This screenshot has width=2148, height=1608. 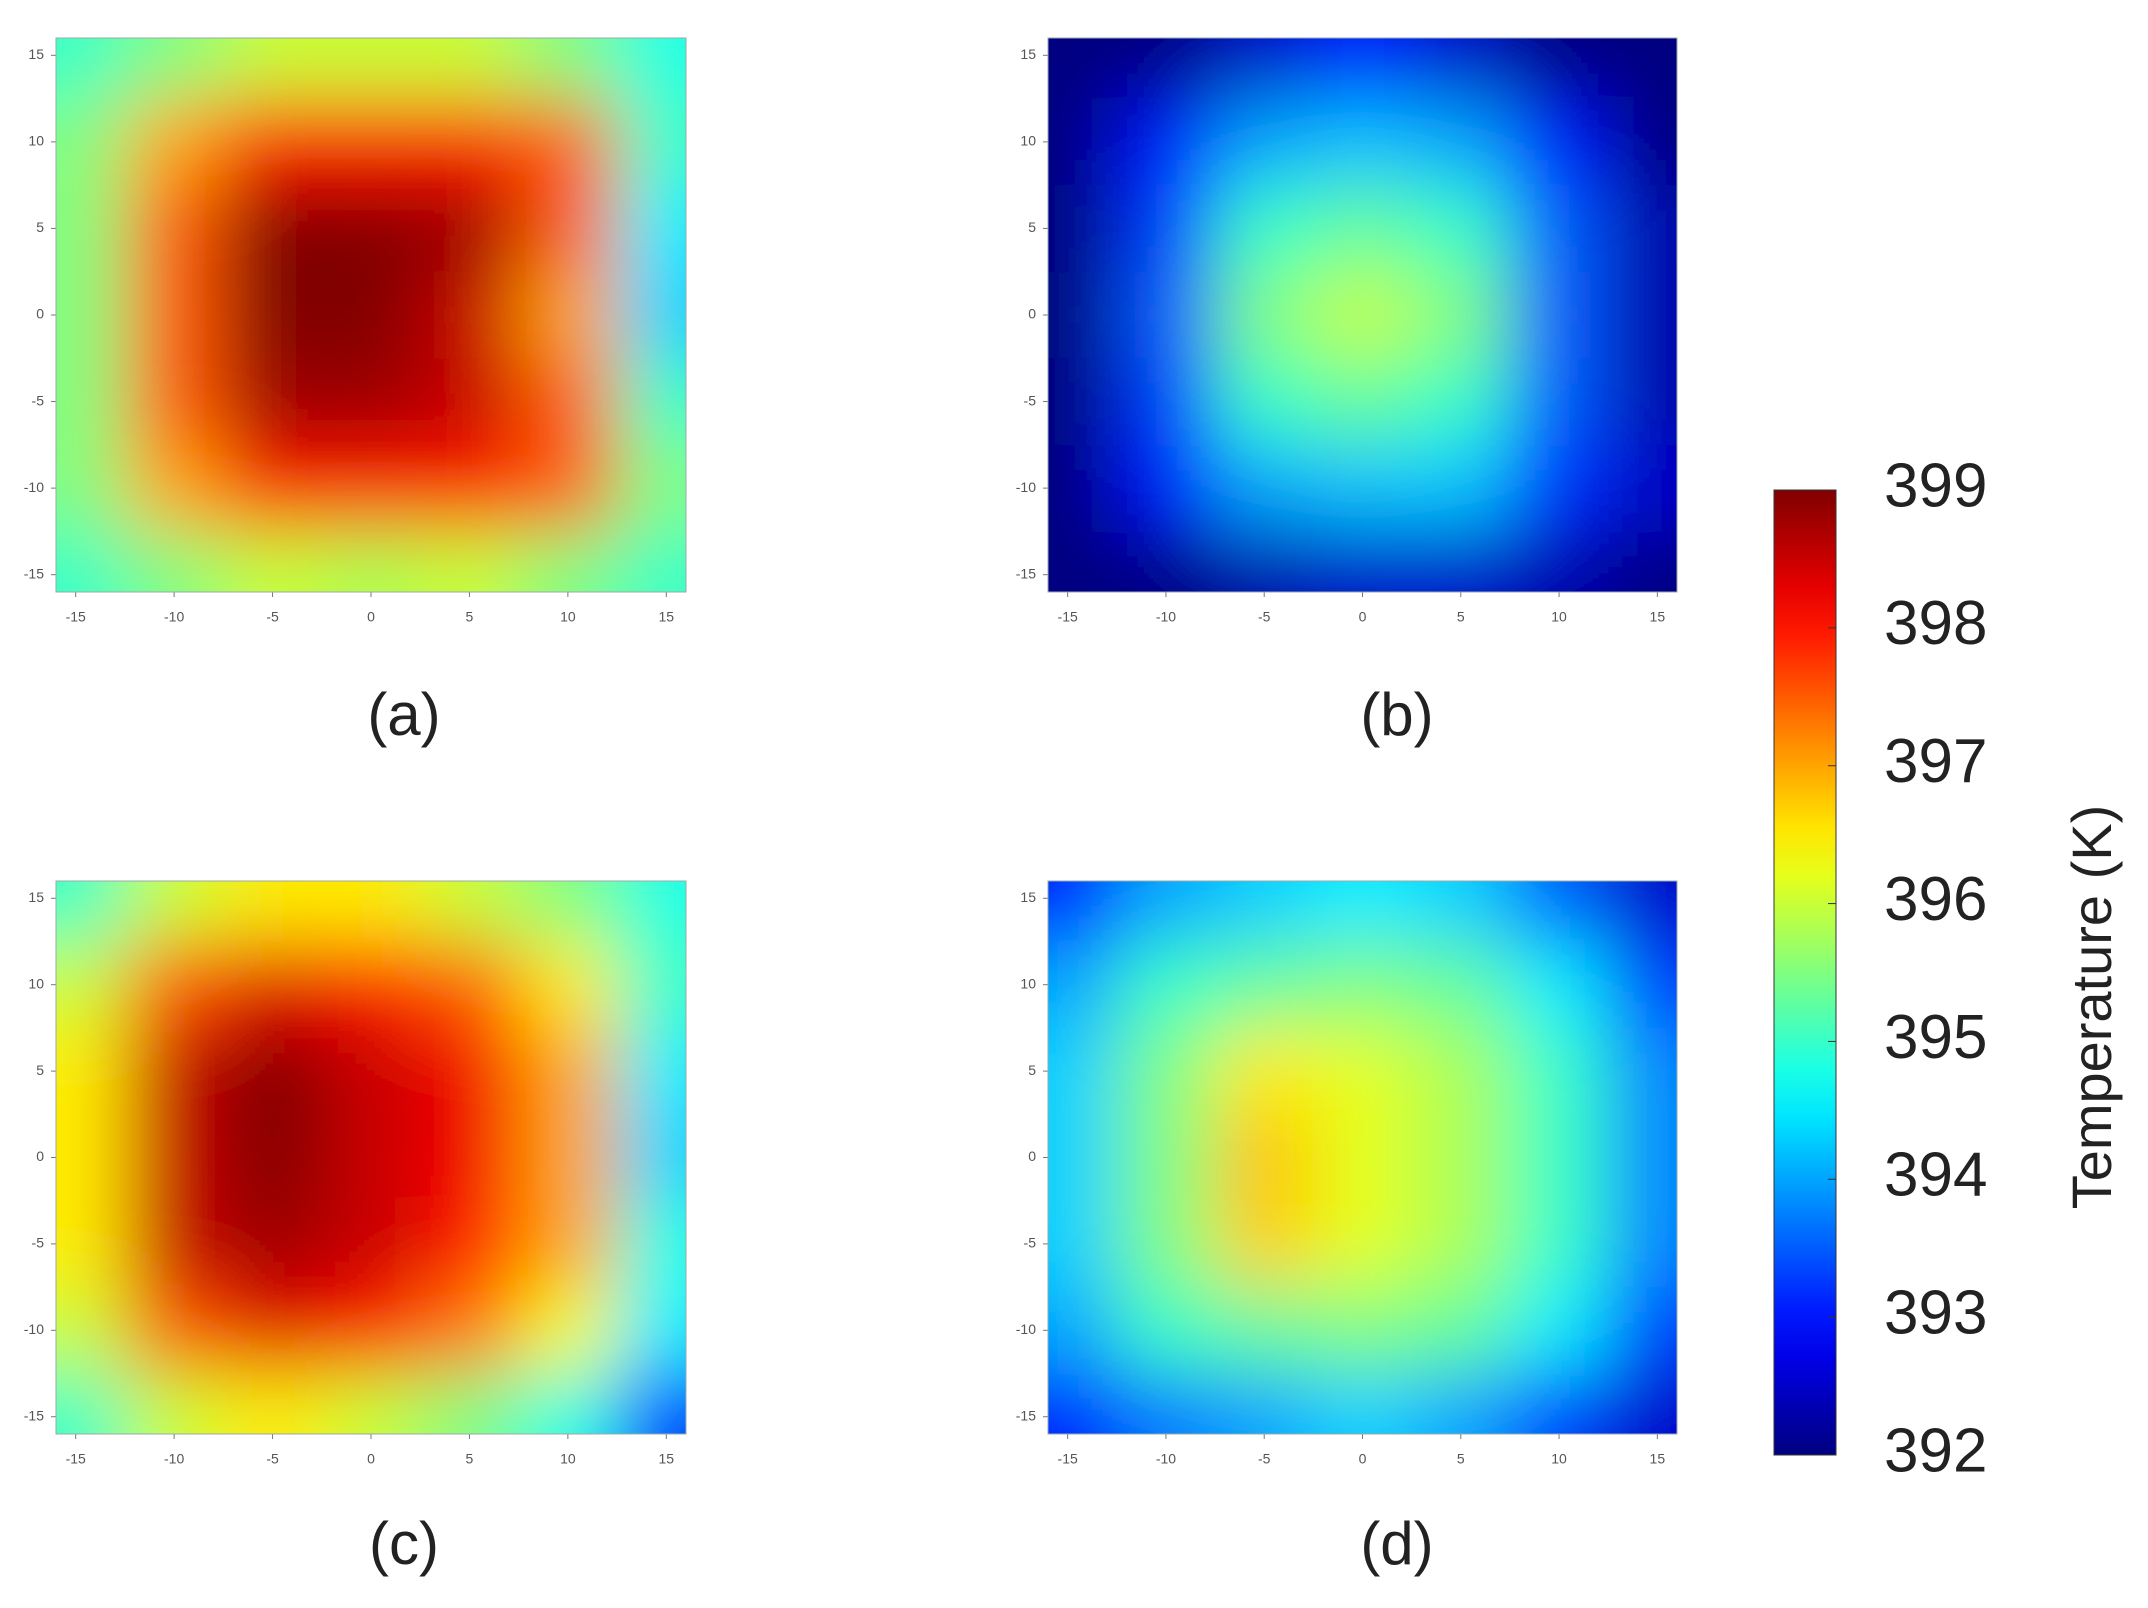 I want to click on y-tick-label: 5, so click(x=40, y=227).